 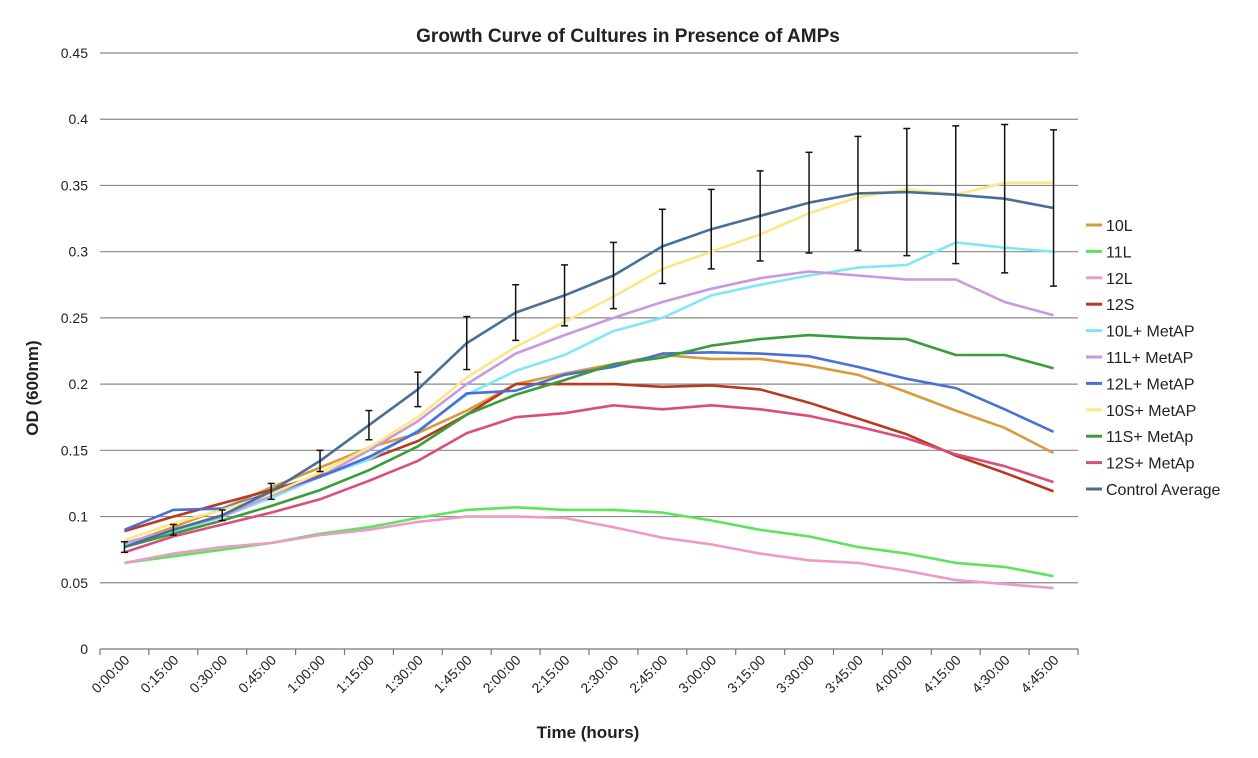 What do you see at coordinates (1149, 437) in the screenshot?
I see `legend-label: 11S+ MetAp` at bounding box center [1149, 437].